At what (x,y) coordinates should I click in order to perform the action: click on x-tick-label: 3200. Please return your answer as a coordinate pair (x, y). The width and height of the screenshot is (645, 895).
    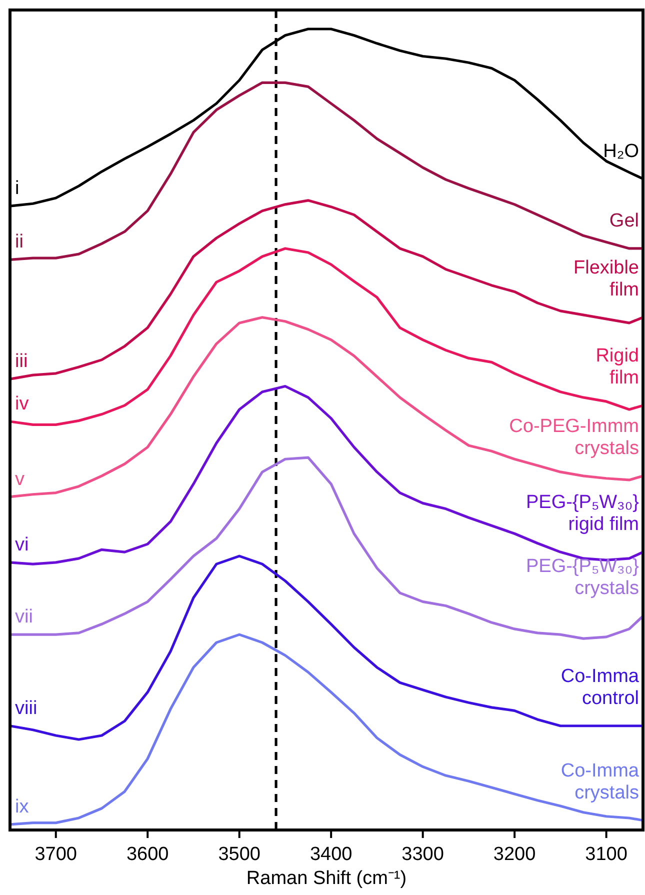
    Looking at the image, I should click on (514, 854).